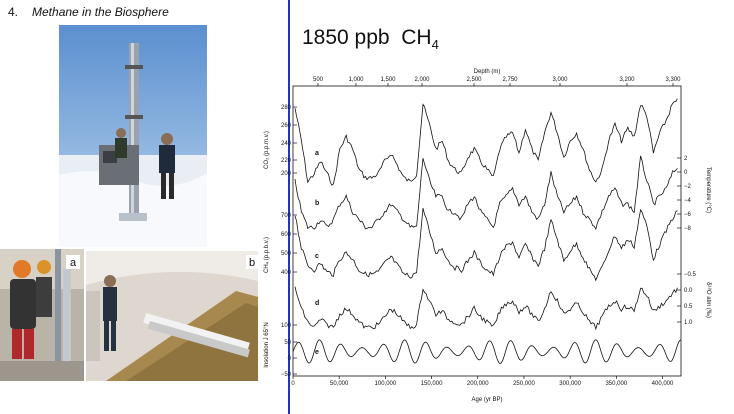 The height and width of the screenshot is (414, 734). I want to click on methane-value: 1850 ppb CH4, so click(370, 39).